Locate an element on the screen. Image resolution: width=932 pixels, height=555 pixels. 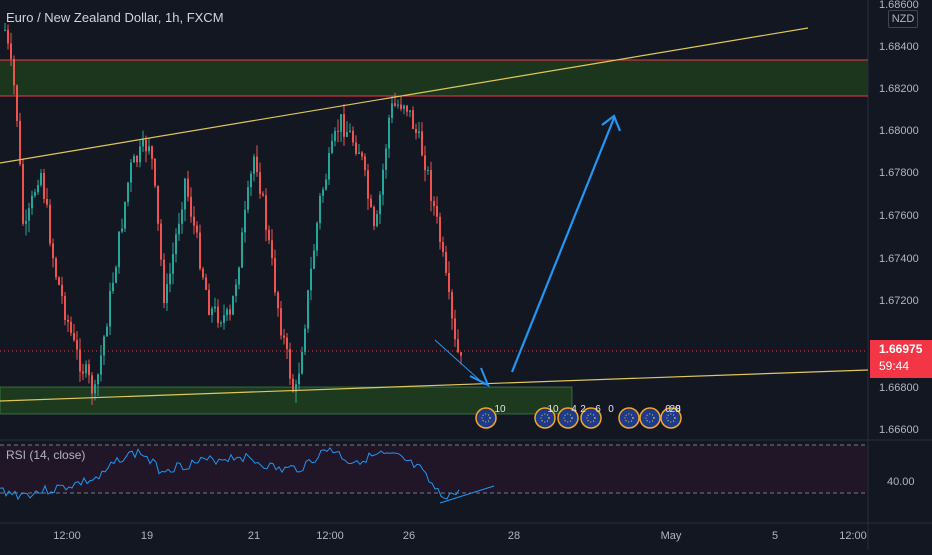
price-scale-label: 1.68200 is located at coordinates (899, 89).